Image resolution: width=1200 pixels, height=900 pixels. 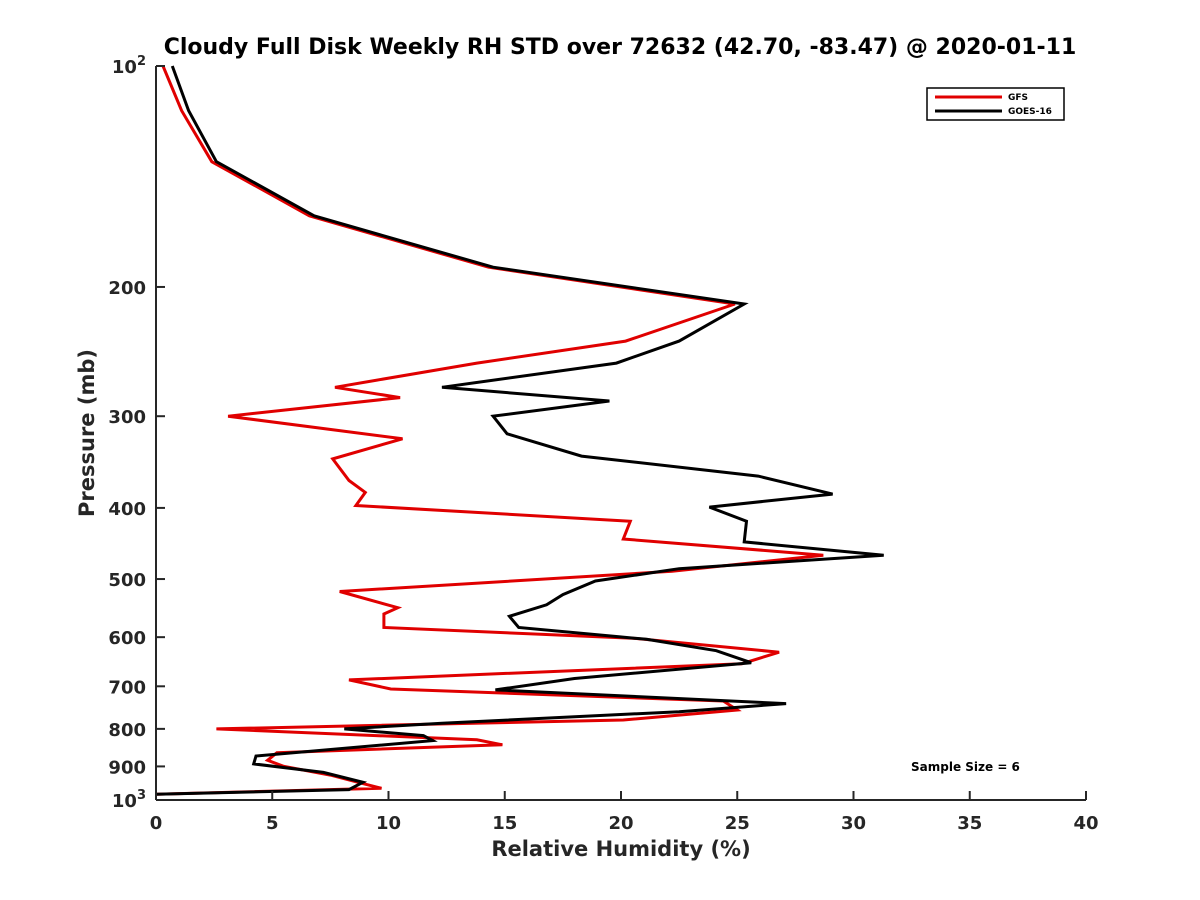 I want to click on legend-label-gfs: GFS, so click(x=1018, y=98).